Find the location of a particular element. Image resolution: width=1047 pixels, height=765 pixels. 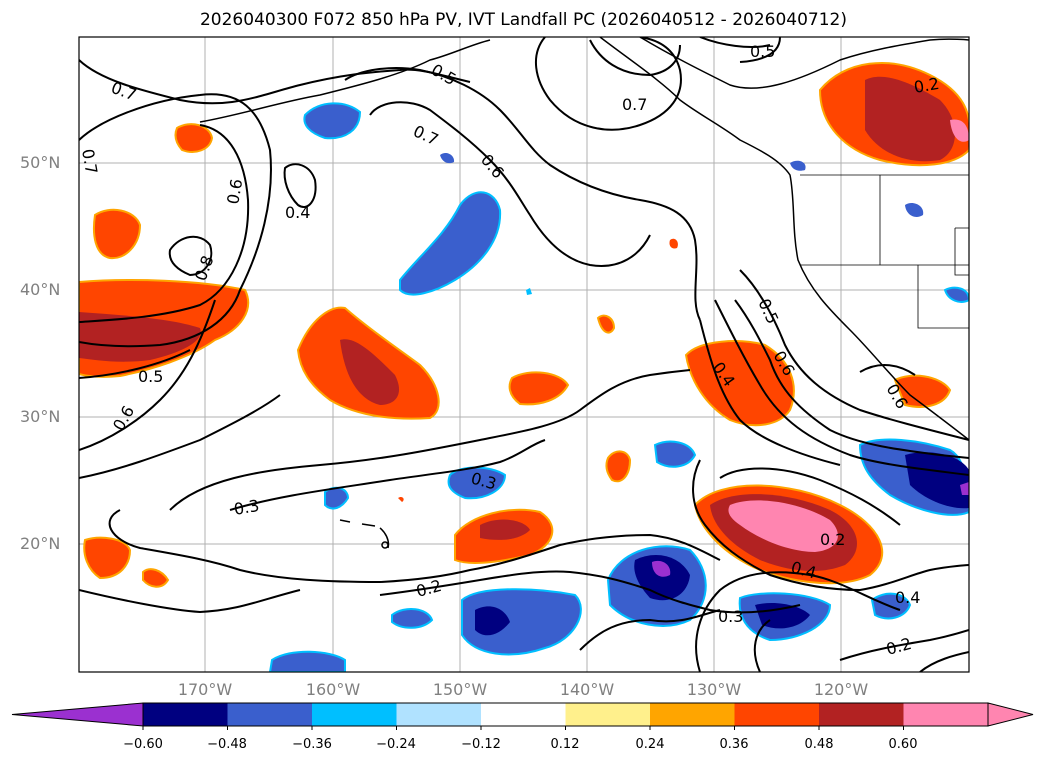

lat-label: 20°N is located at coordinates (40, 543).